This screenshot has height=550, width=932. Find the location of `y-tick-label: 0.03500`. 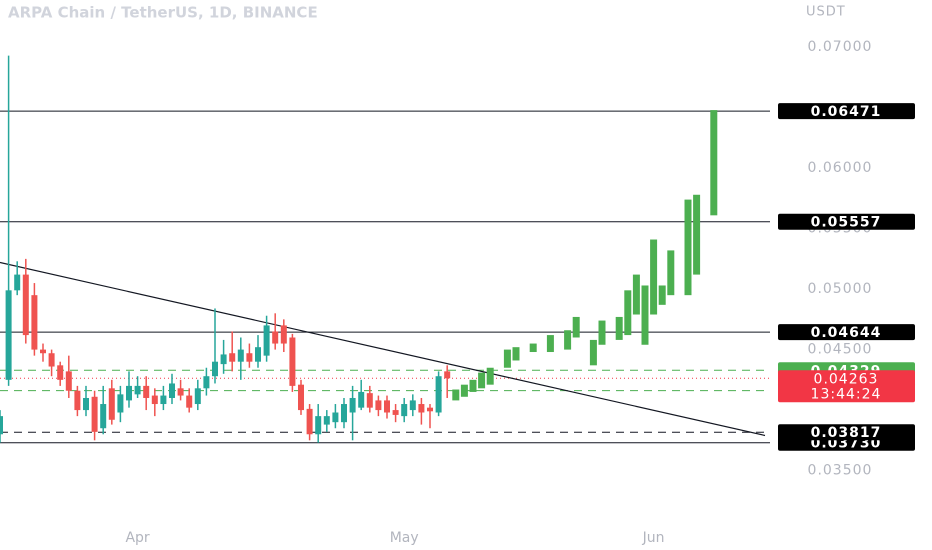

y-tick-label: 0.03500 is located at coordinates (840, 471).